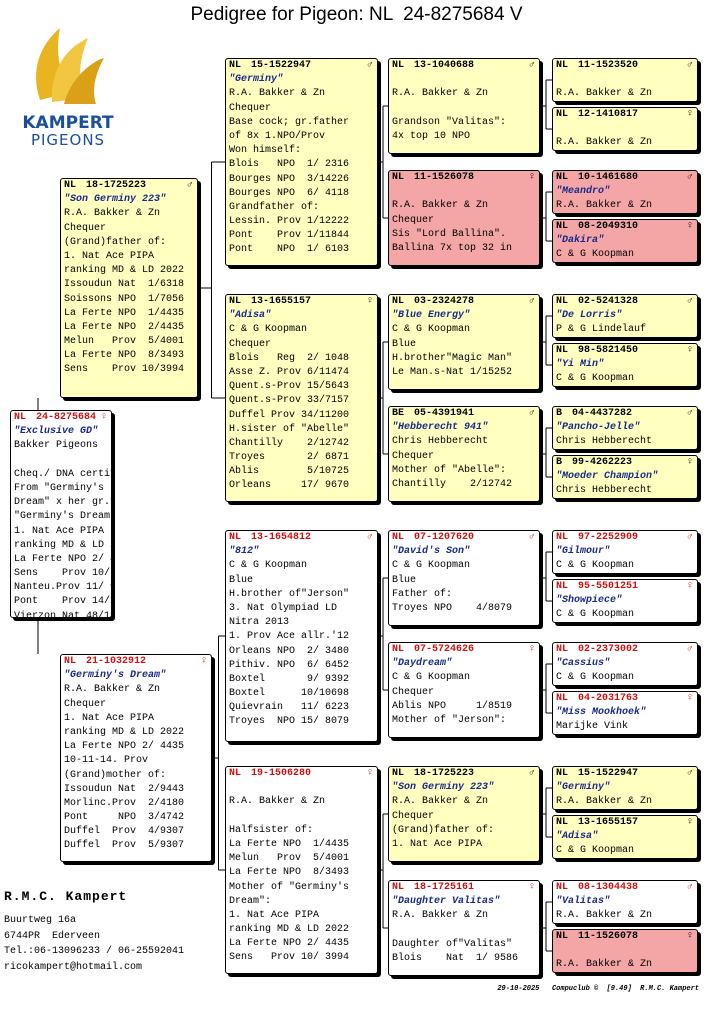 The image size is (713, 1024). Describe the element at coordinates (608, 537) in the screenshot. I see `ring-number: 97-2252909` at that location.